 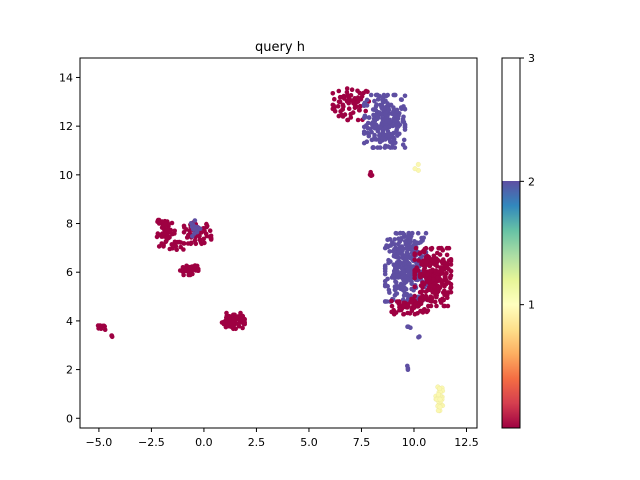 What do you see at coordinates (511, 304) in the screenshot?
I see `colorbar-gradient` at bounding box center [511, 304].